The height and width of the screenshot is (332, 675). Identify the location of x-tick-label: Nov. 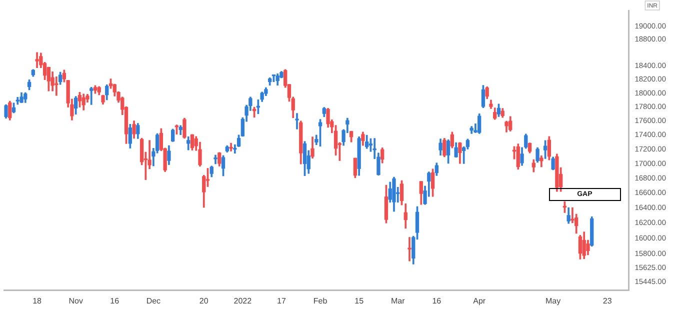
(75, 301).